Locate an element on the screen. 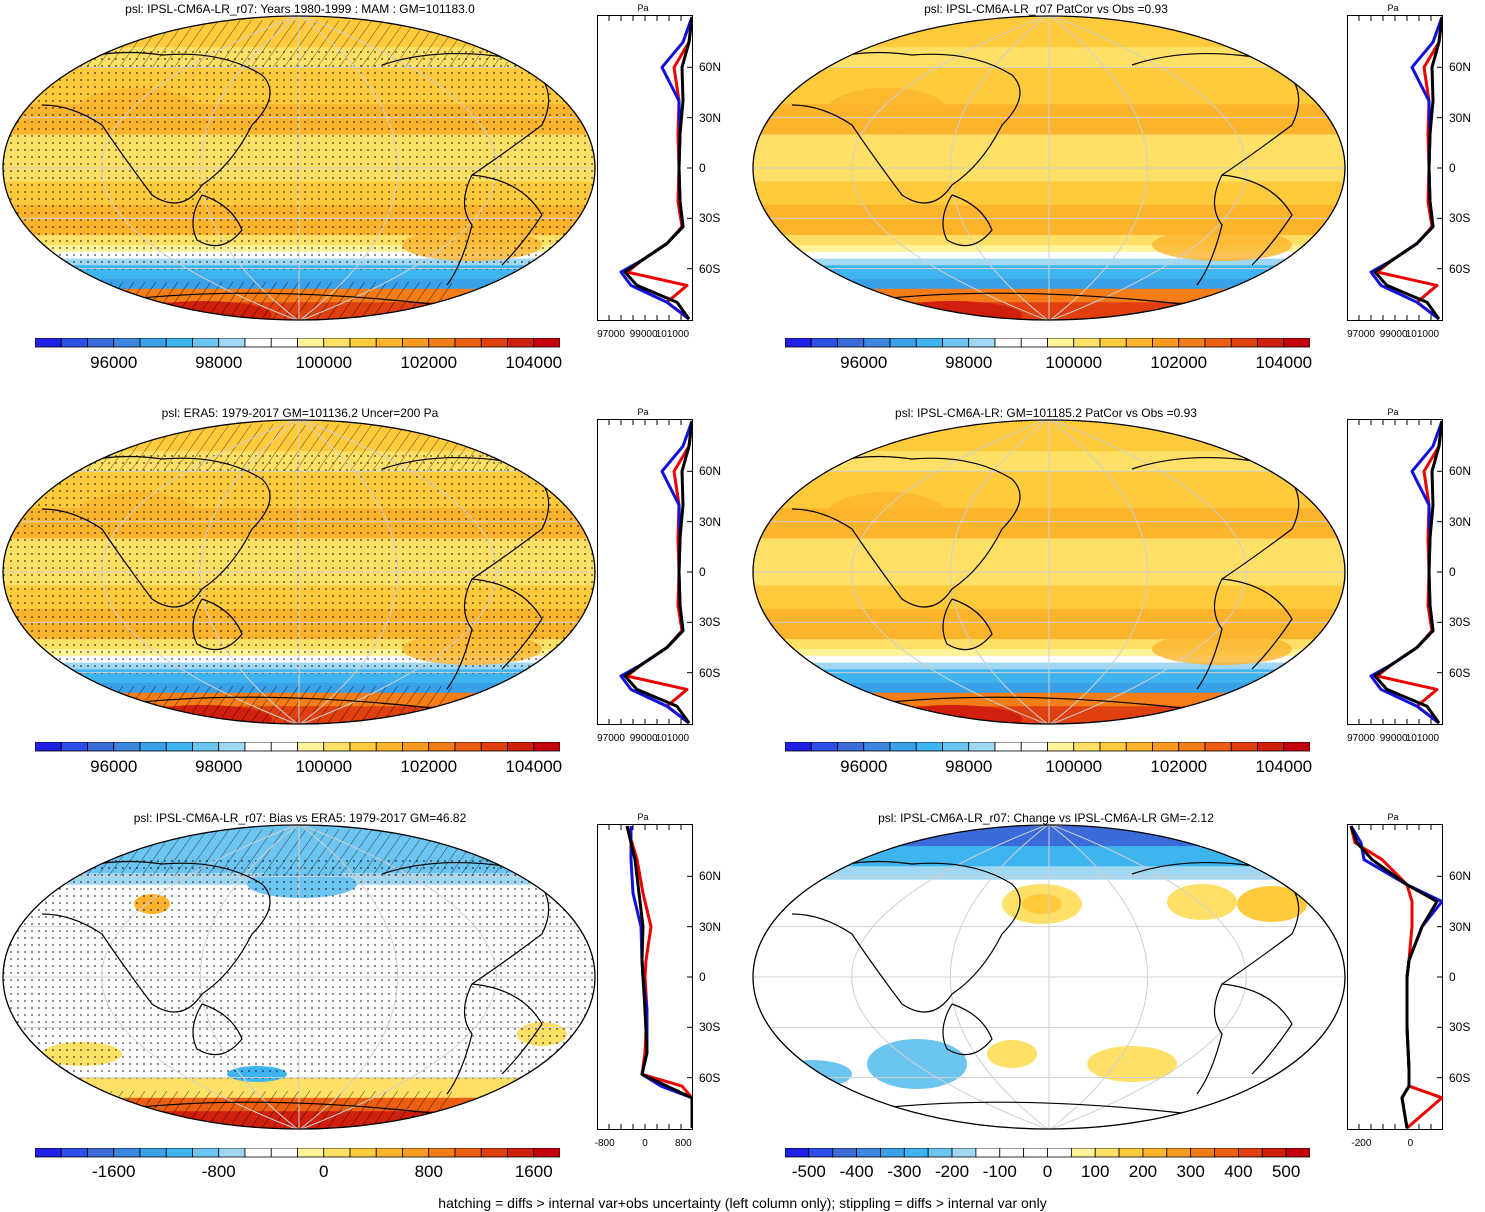  series-model-line is located at coordinates (1396, 977).